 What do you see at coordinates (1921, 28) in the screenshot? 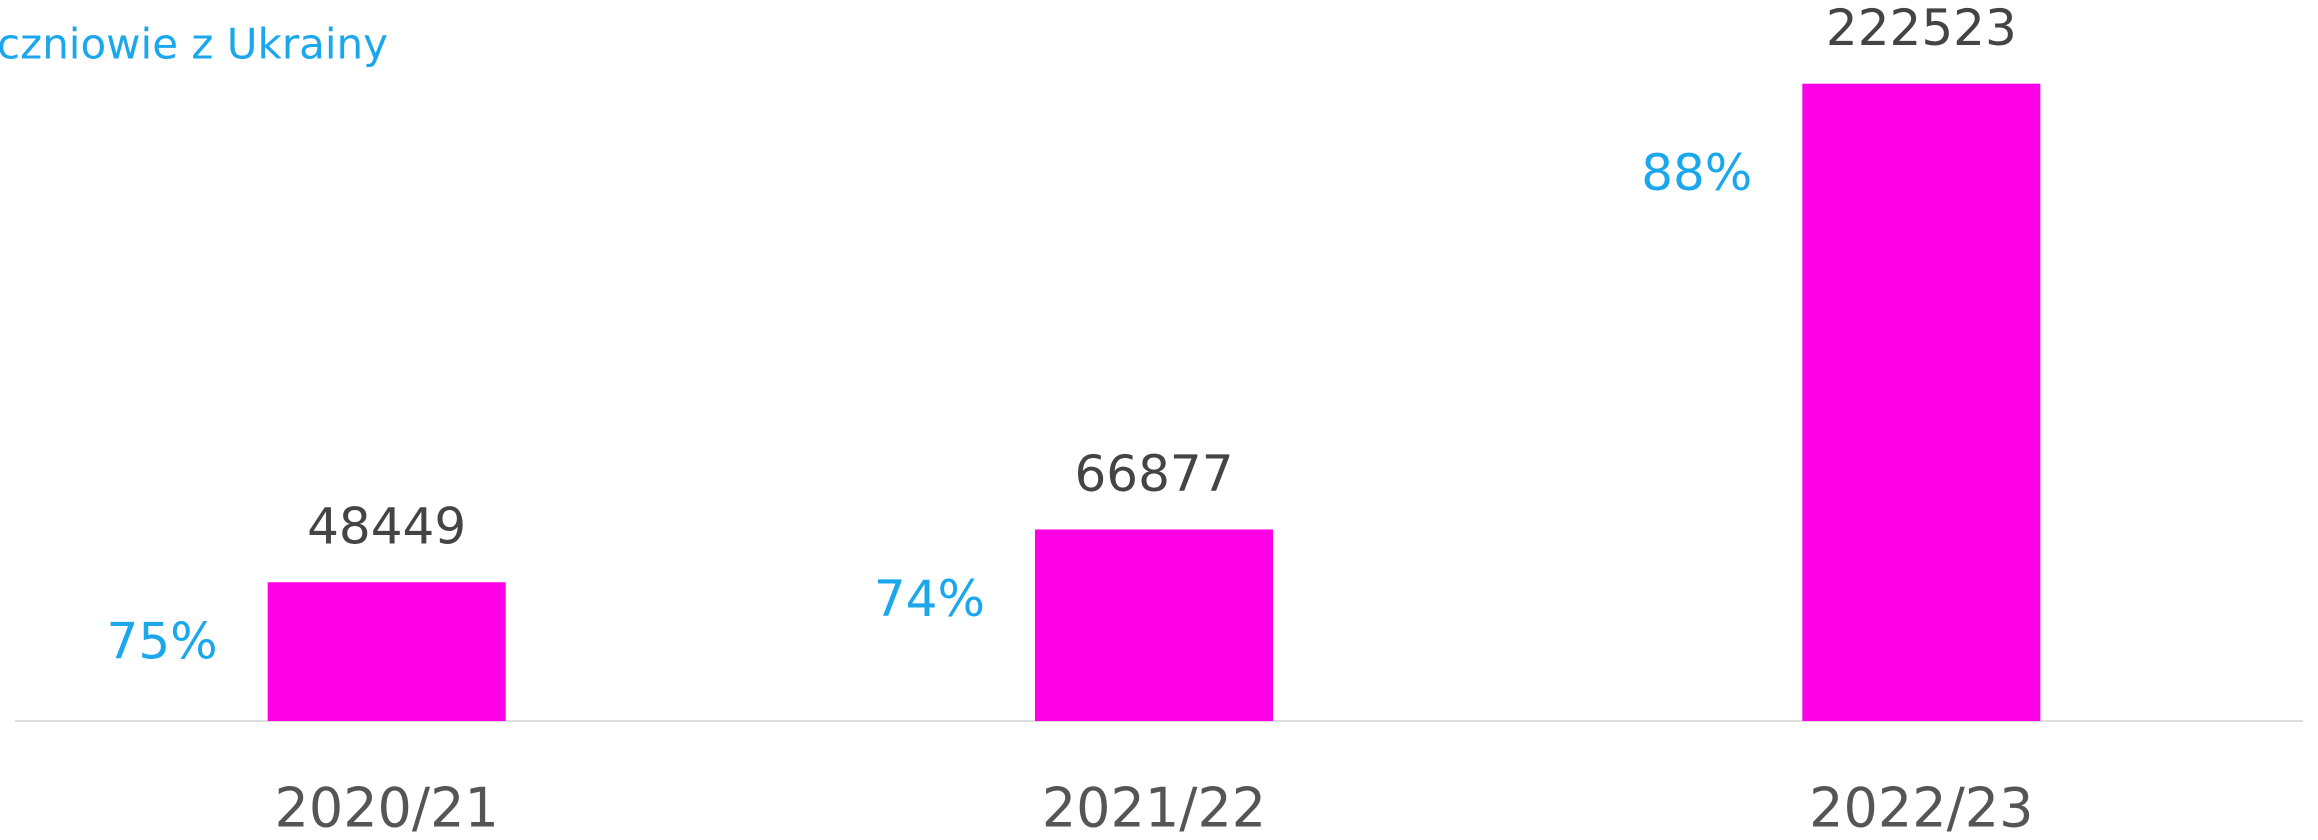
I see `value-label: 222523` at bounding box center [1921, 28].